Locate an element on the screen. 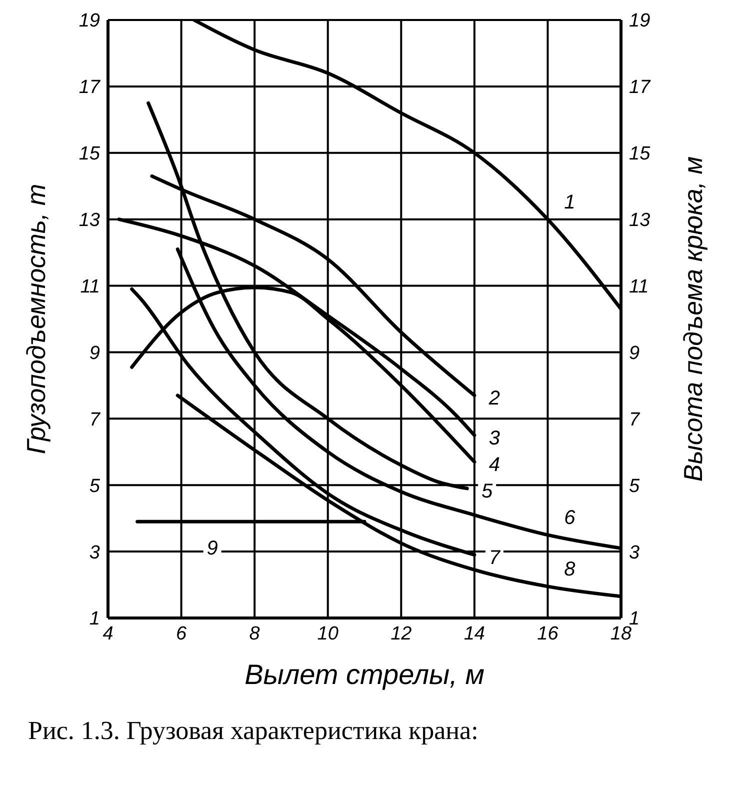 The width and height of the screenshot is (729, 811). y2-tick-label: 13 is located at coordinates (640, 221).